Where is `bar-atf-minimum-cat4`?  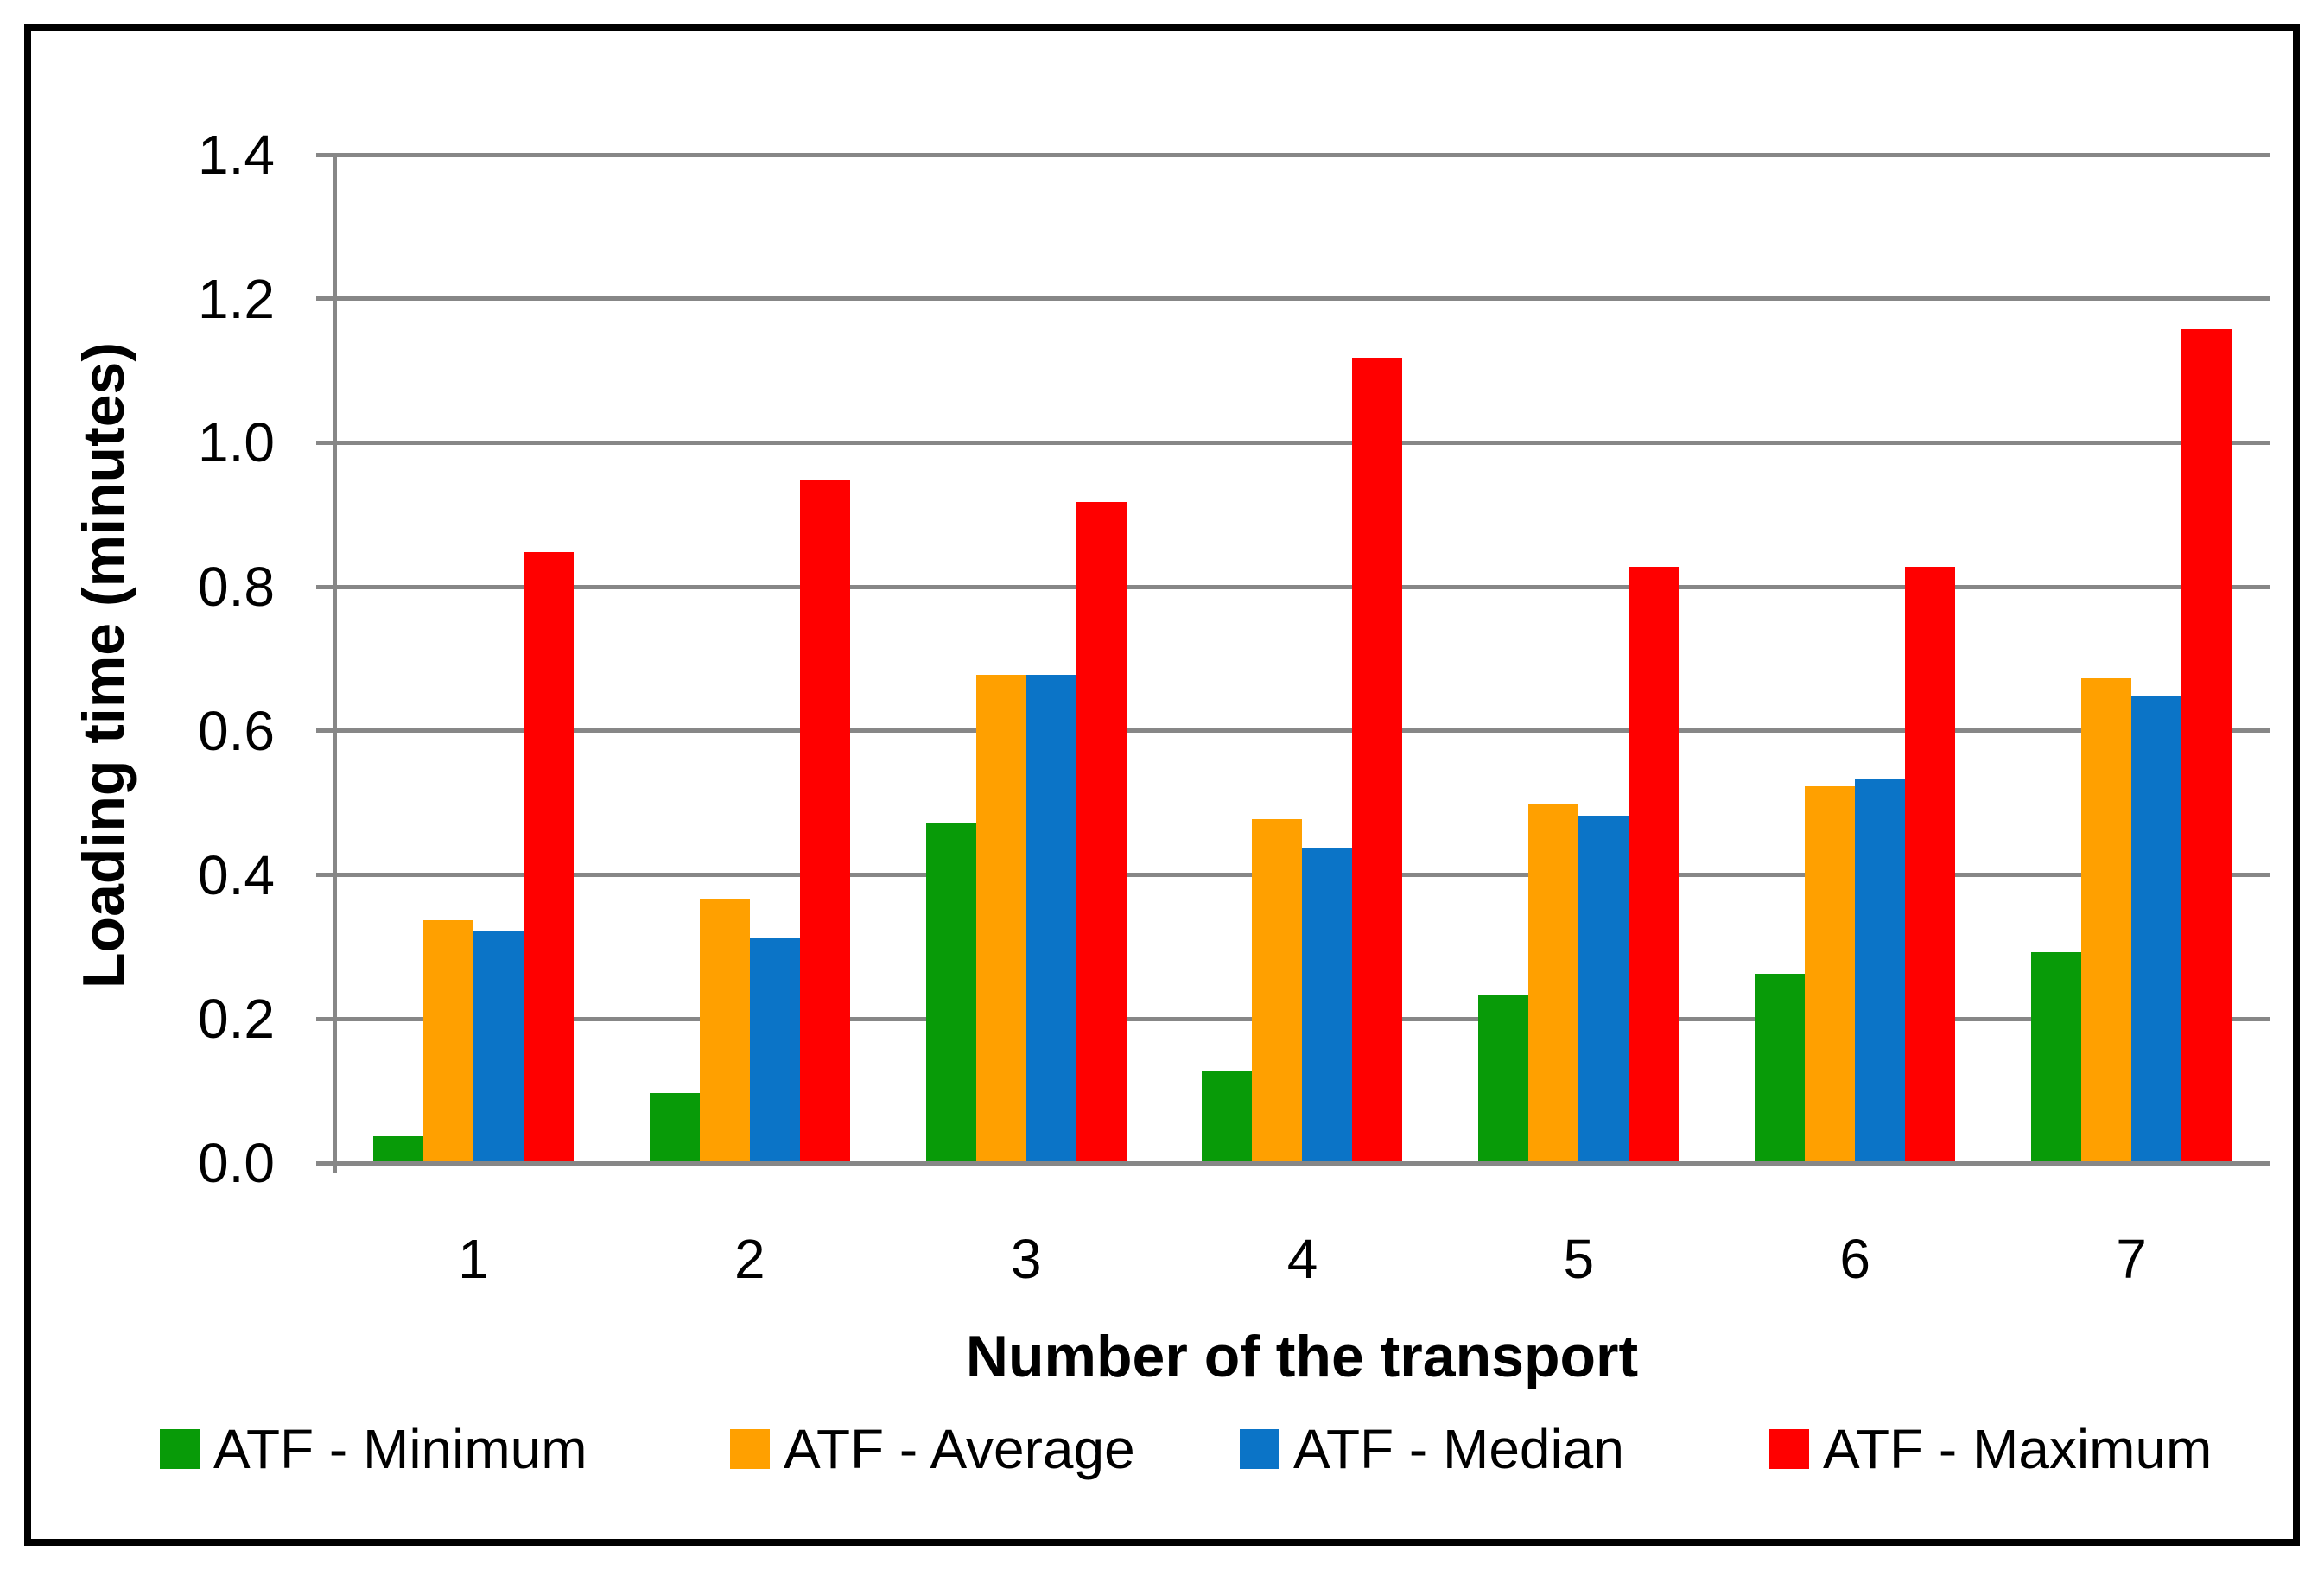
bar-atf-minimum-cat4 is located at coordinates (1227, 1118).